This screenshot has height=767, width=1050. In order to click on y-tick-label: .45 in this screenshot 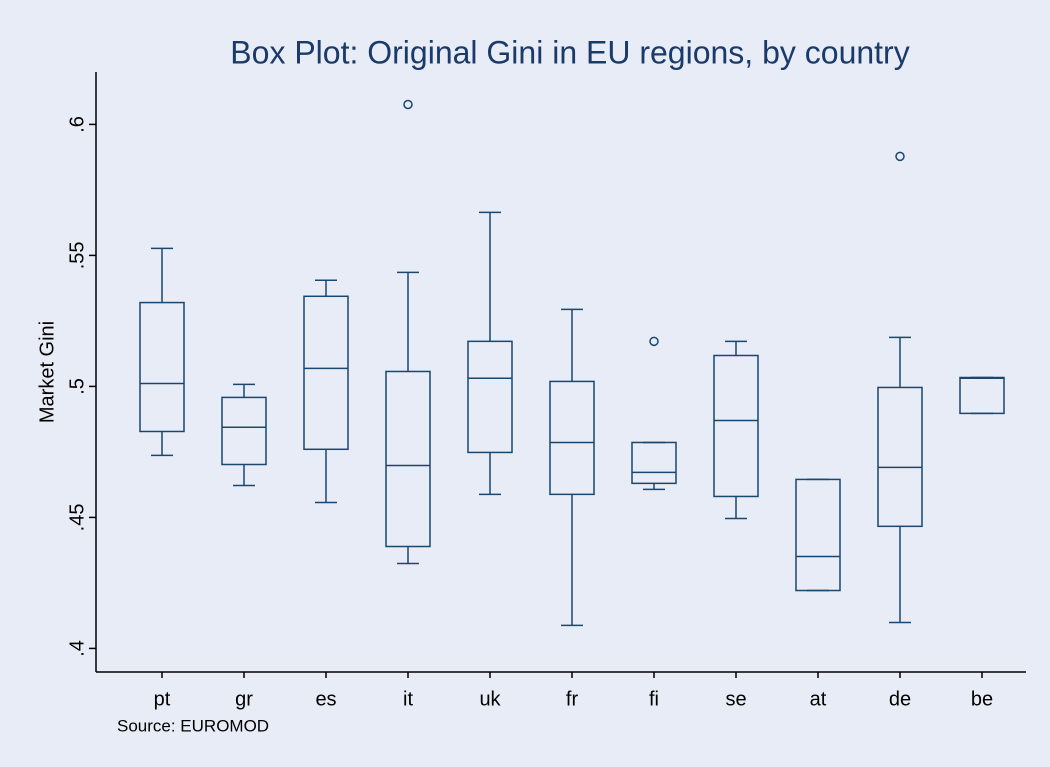, I will do `click(77, 518)`.